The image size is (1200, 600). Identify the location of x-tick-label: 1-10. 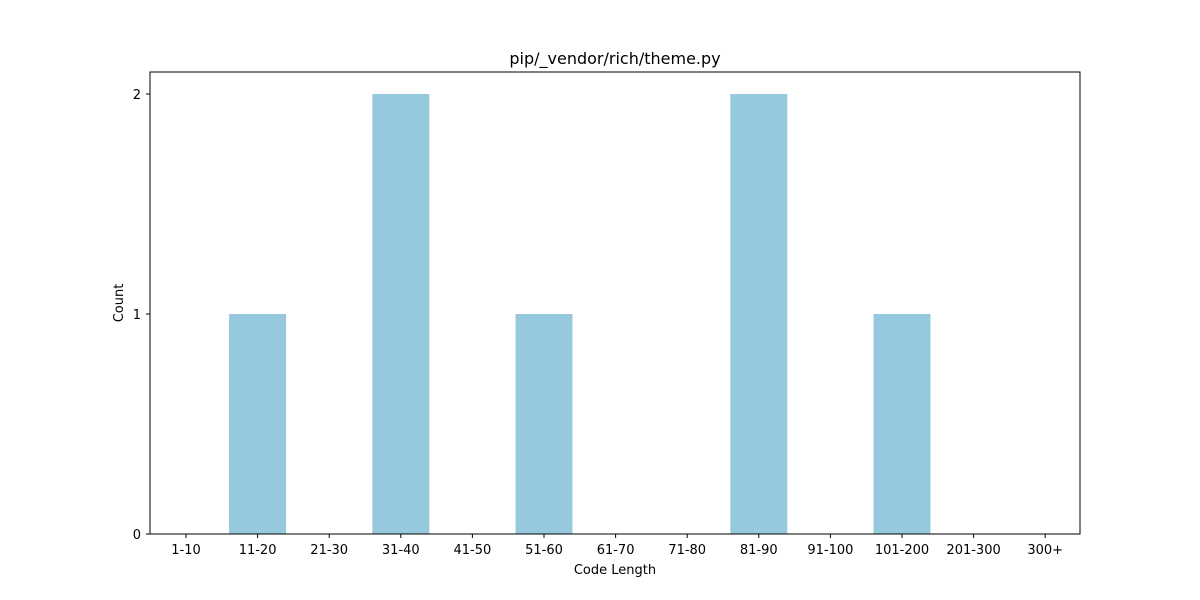
(186, 550).